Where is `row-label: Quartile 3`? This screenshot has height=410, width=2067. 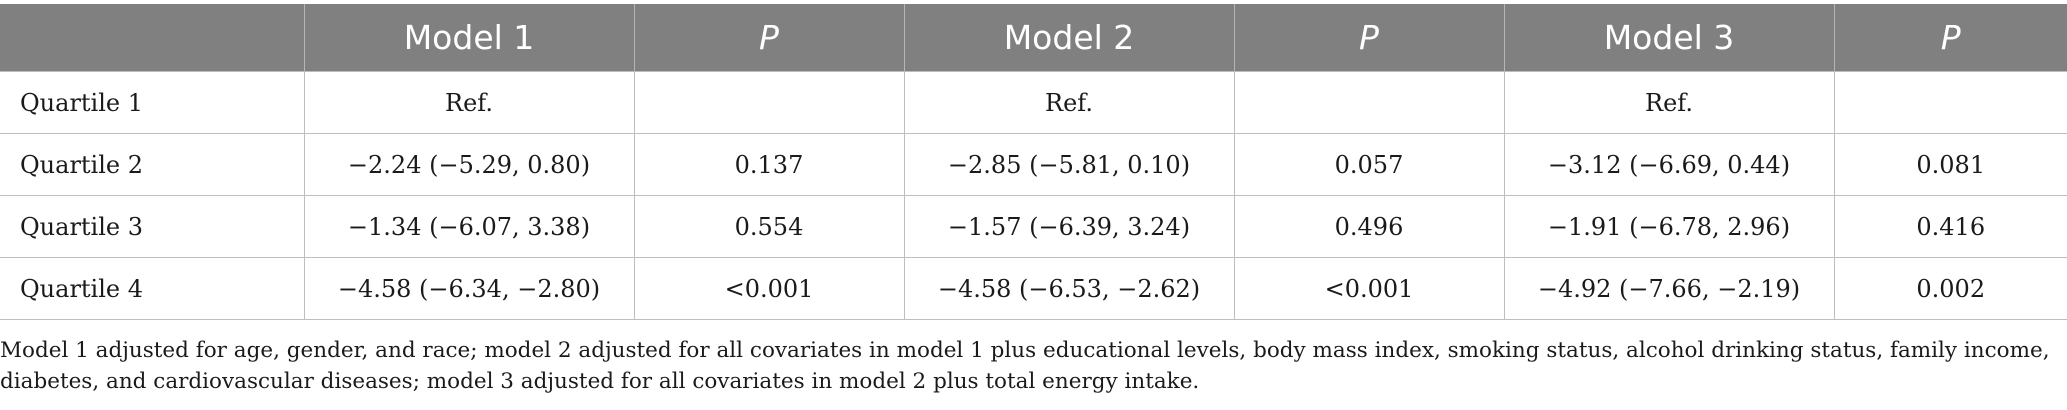
row-label: Quartile 3 is located at coordinates (152, 226).